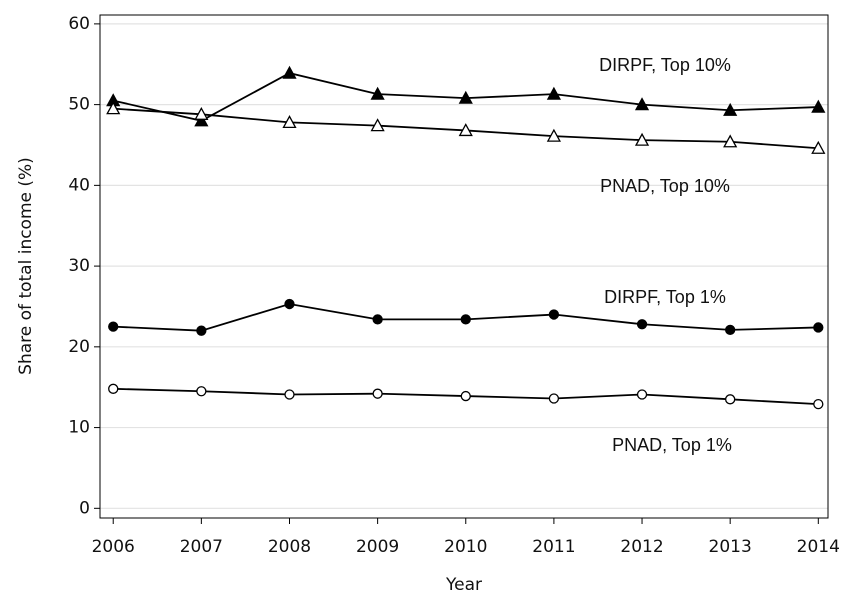  I want to click on y-tick-label: 30, so click(79, 266).